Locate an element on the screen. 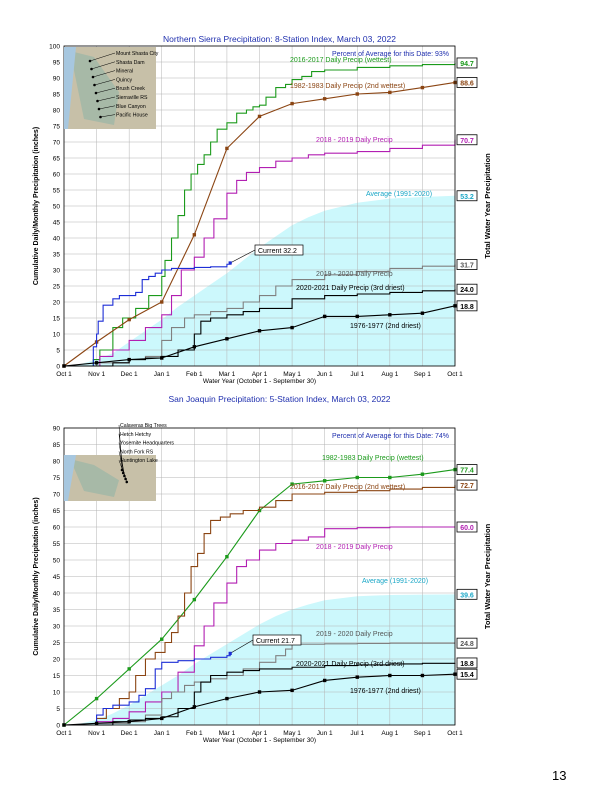  y-tick-label: 90 is located at coordinates (57, 79).